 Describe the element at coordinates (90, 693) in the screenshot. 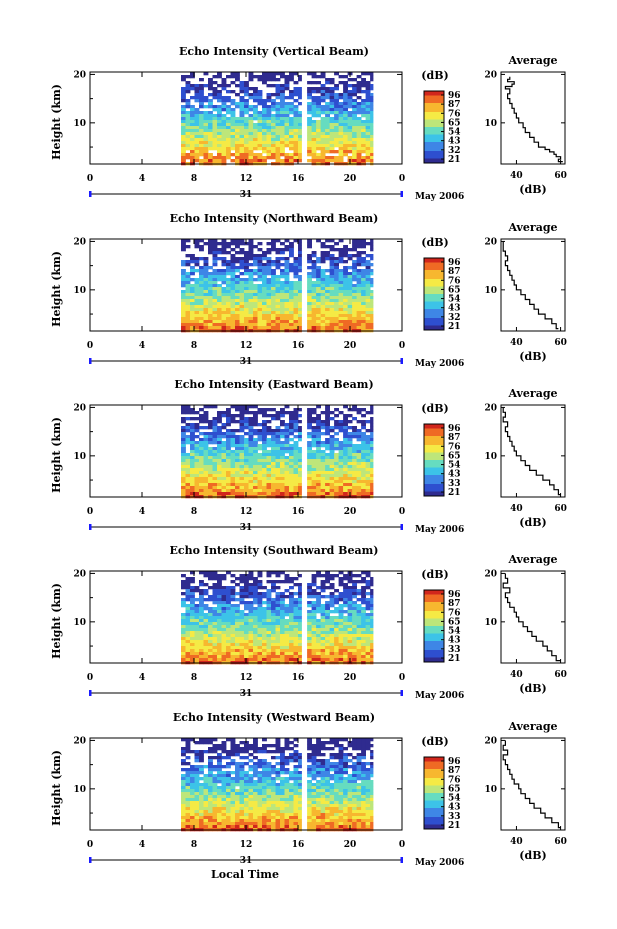

I see `date-axis-end` at that location.